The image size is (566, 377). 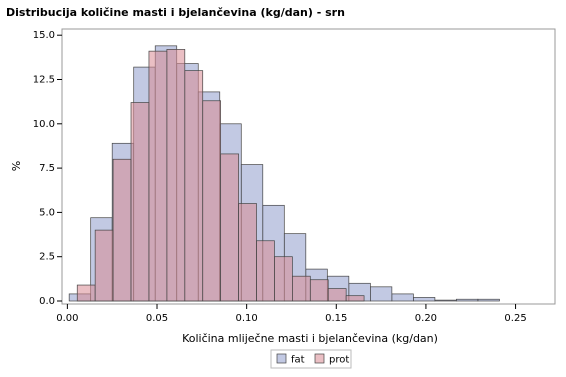 What do you see at coordinates (311, 359) in the screenshot?
I see `legend-frame` at bounding box center [311, 359].